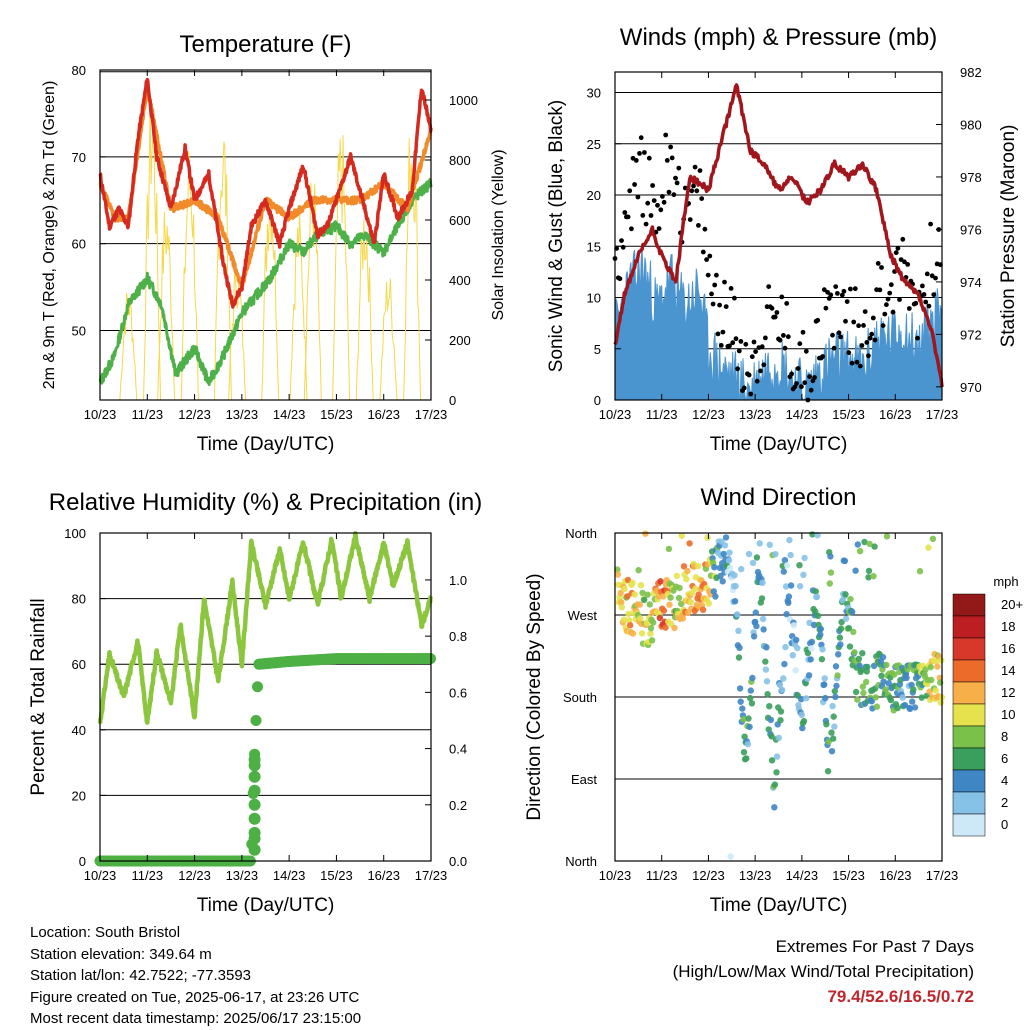 The width and height of the screenshot is (1024, 1030). Describe the element at coordinates (79, 664) in the screenshot. I see `y-tick-label: 60` at that location.